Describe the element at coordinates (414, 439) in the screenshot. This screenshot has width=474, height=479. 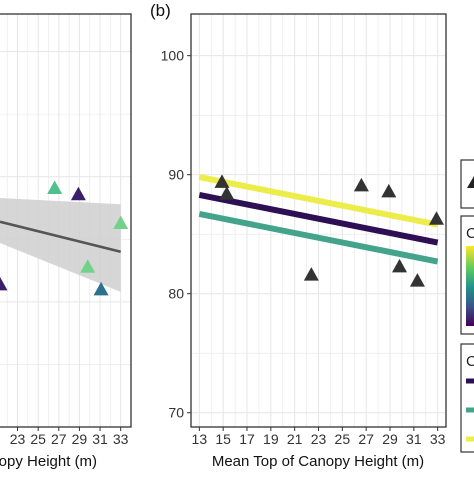
I see `panel-b-x-tick-label: 31` at that location.